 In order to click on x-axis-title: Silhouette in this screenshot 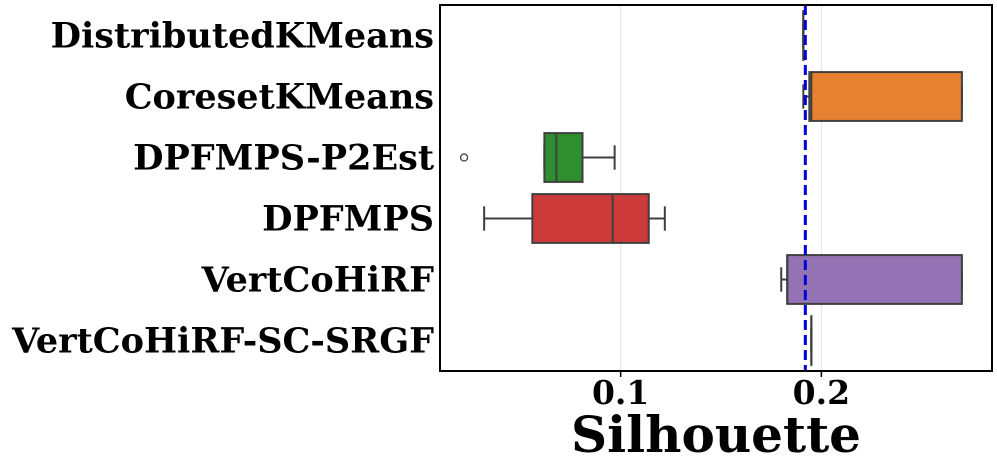, I will do `click(716, 434)`.